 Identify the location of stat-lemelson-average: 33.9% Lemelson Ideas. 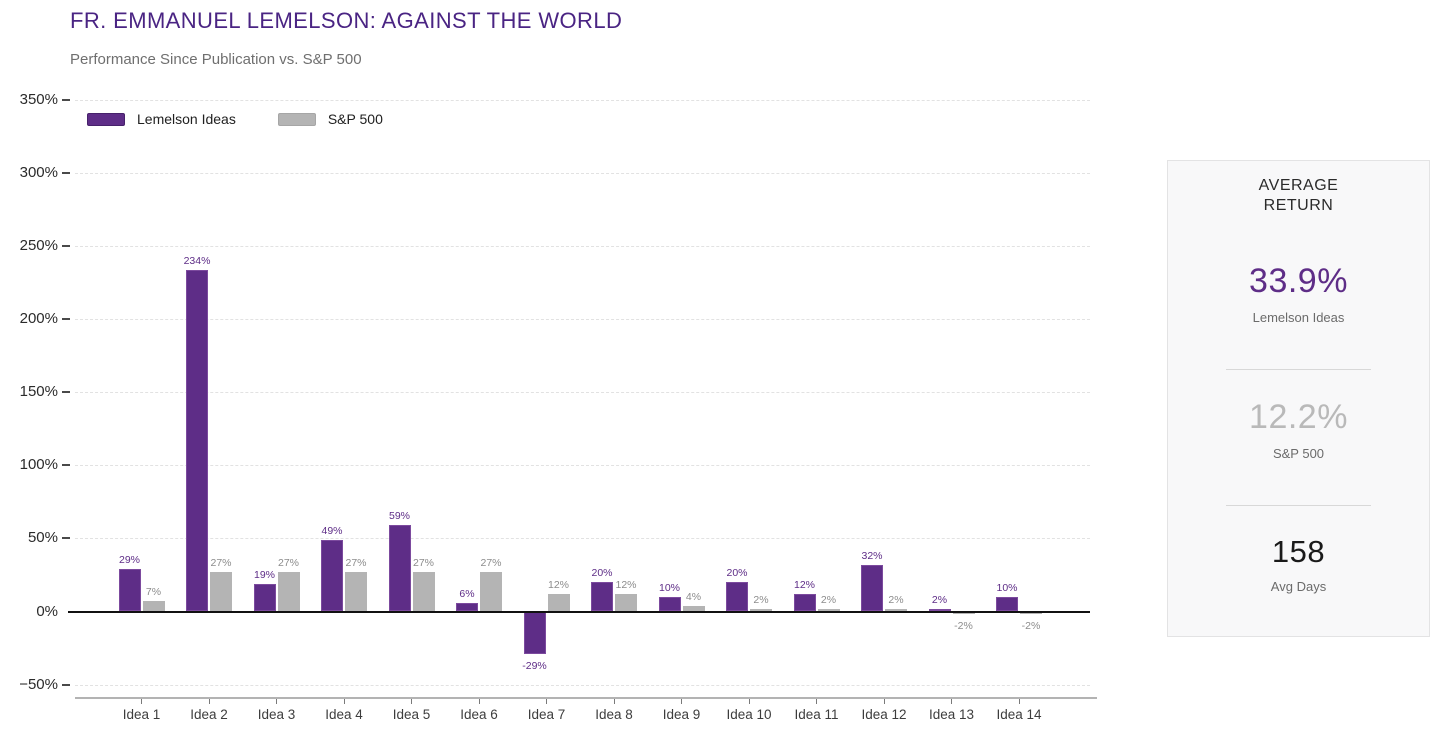
(1298, 293).